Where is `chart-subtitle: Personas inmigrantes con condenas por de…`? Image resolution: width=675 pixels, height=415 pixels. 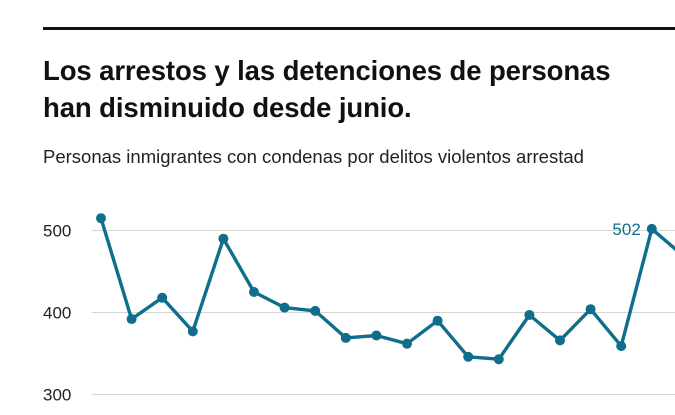
chart-subtitle: Personas inmigrantes con condenas por de… is located at coordinates (313, 156).